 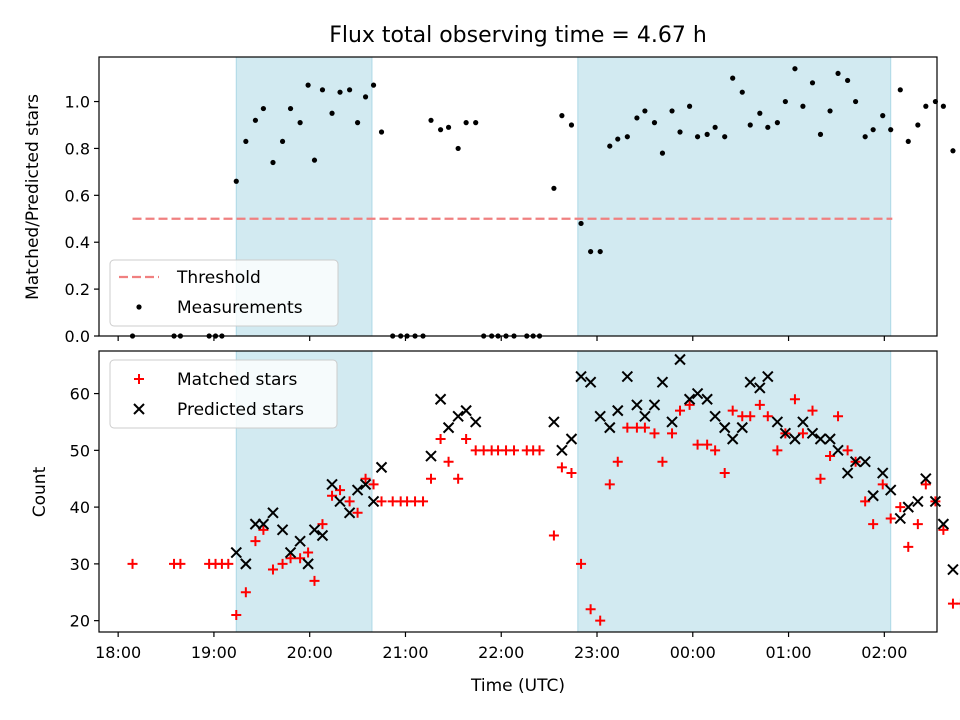 What do you see at coordinates (224, 293) in the screenshot?
I see `legend-box` at bounding box center [224, 293].